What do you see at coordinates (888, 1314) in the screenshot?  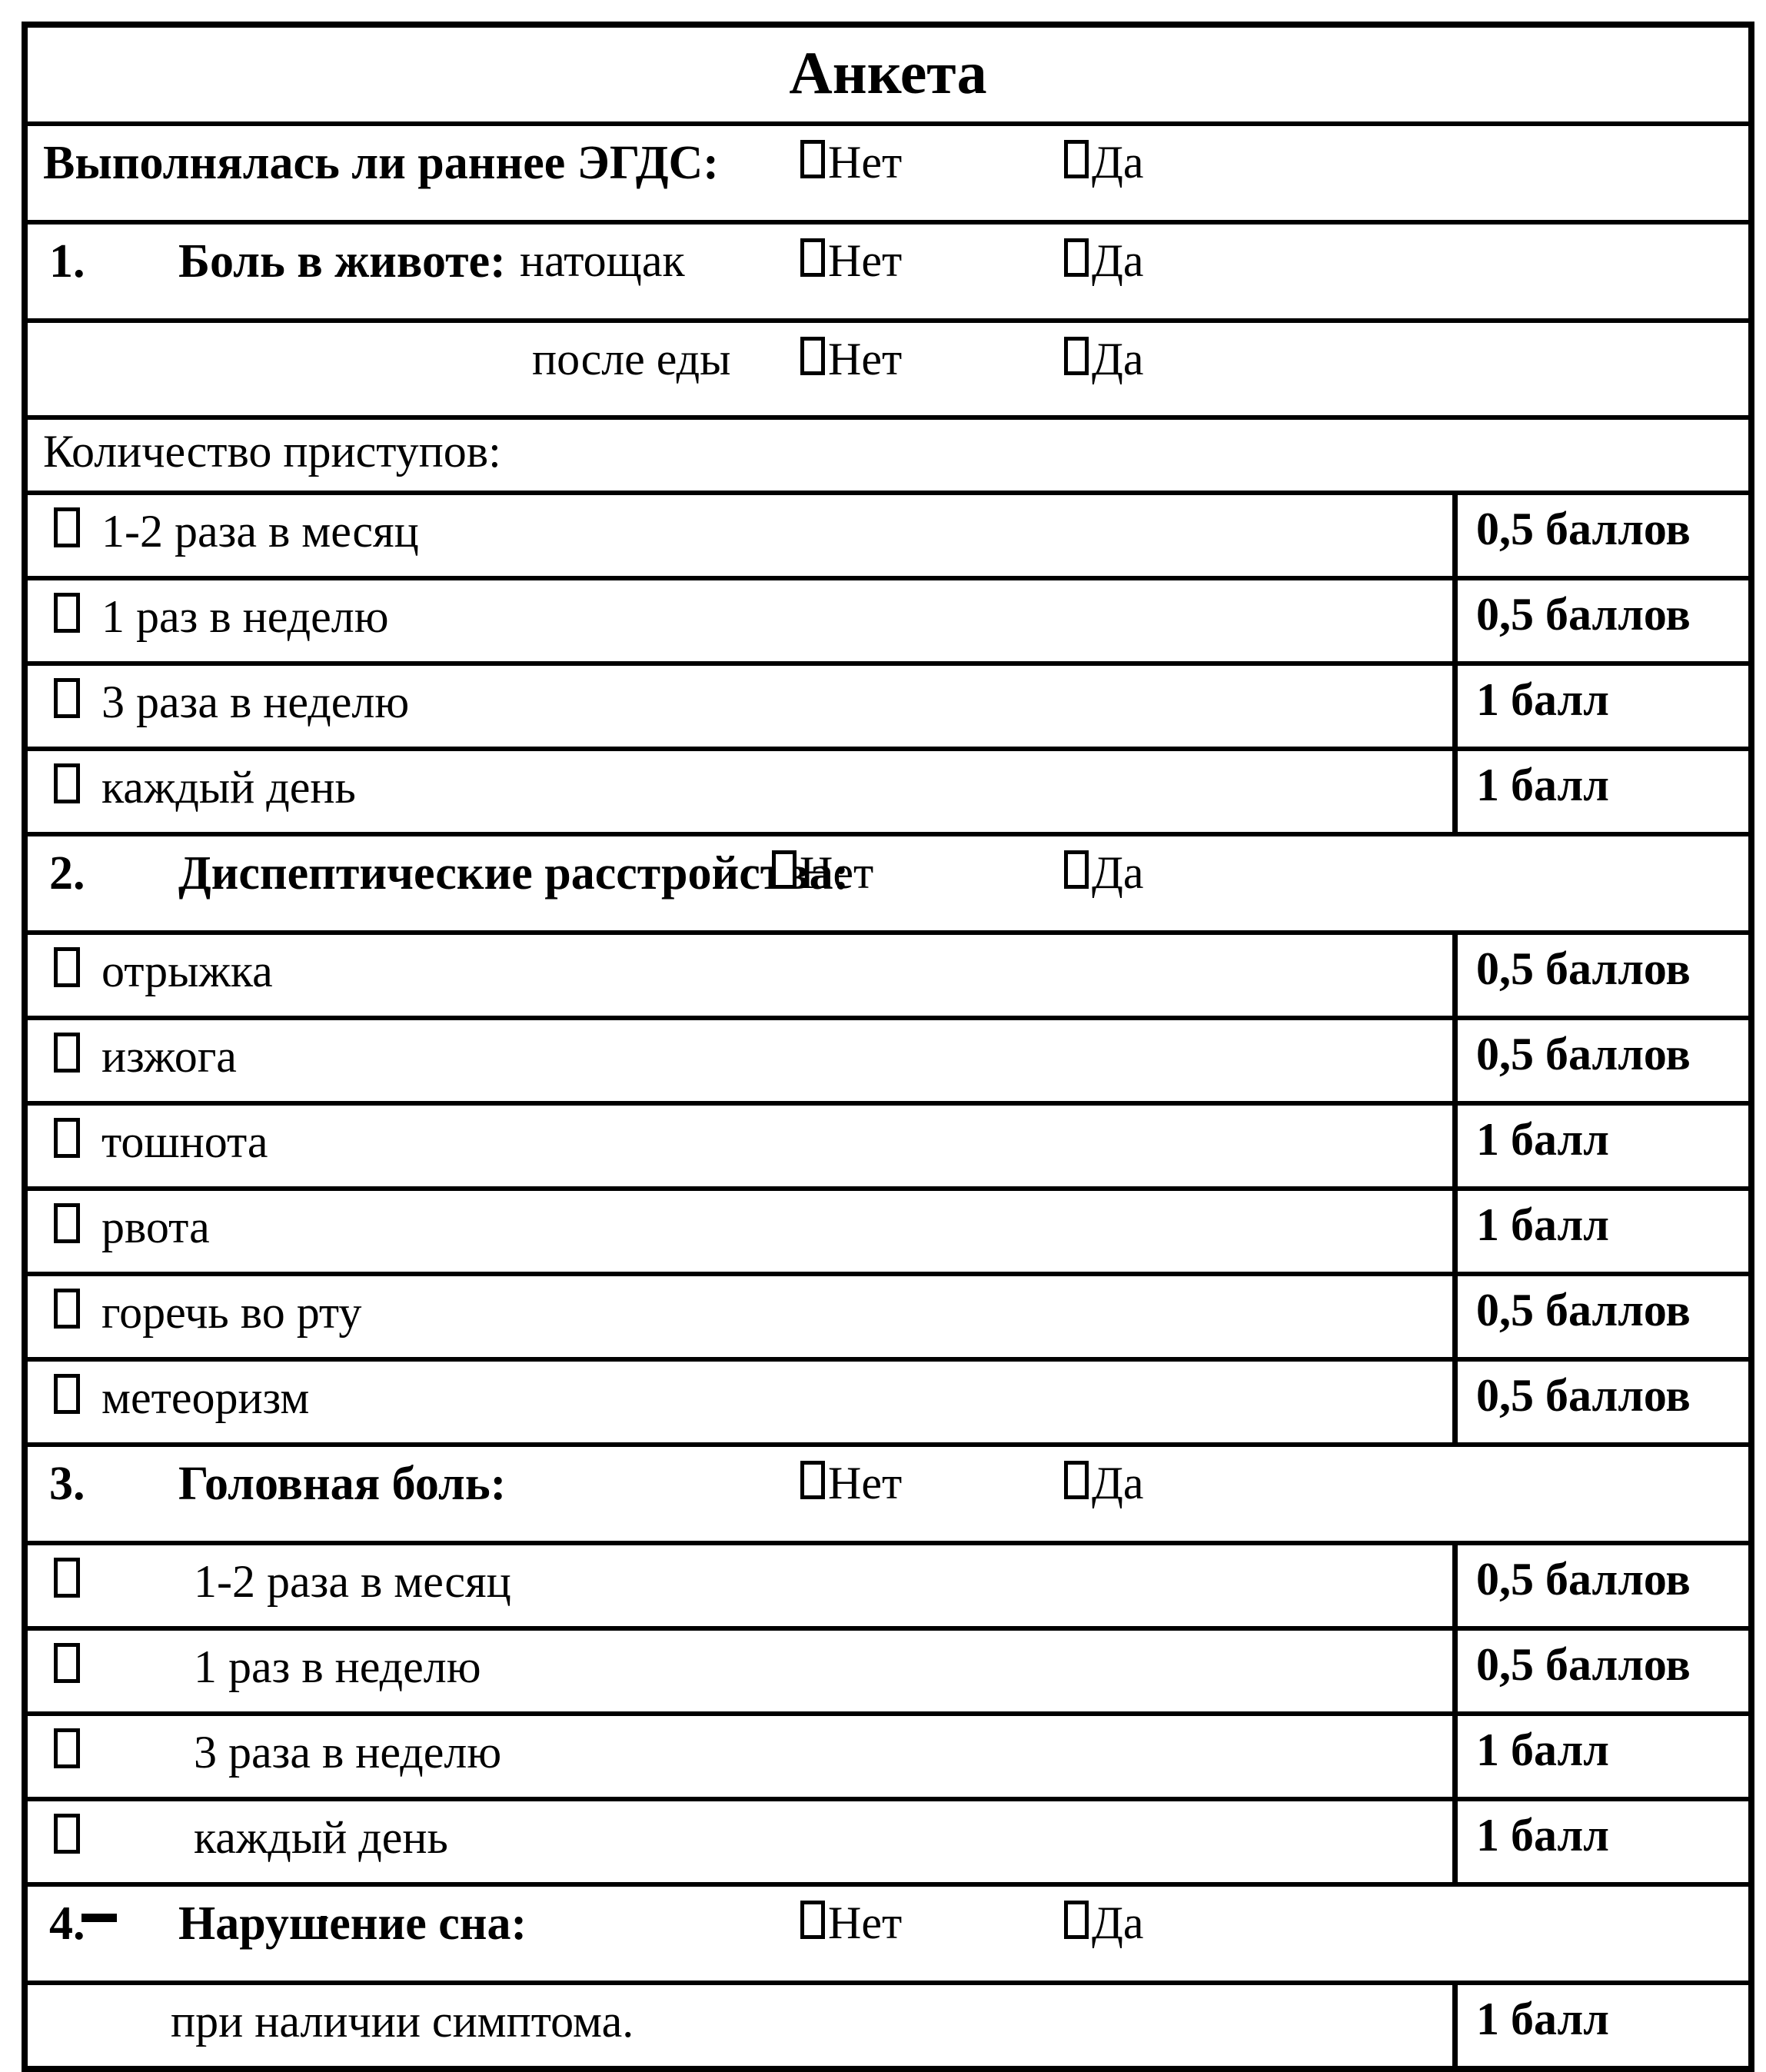 I see `item-row: горечь во рту 0,5 баллов` at bounding box center [888, 1314].